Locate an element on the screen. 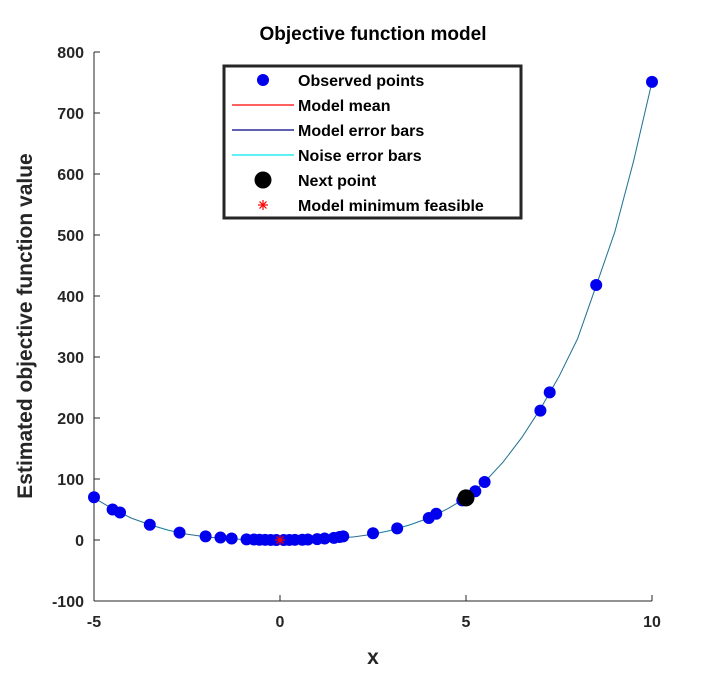 Image resolution: width=722 pixels, height=675 pixels. legend-entry-label: Observed points is located at coordinates (361, 81).